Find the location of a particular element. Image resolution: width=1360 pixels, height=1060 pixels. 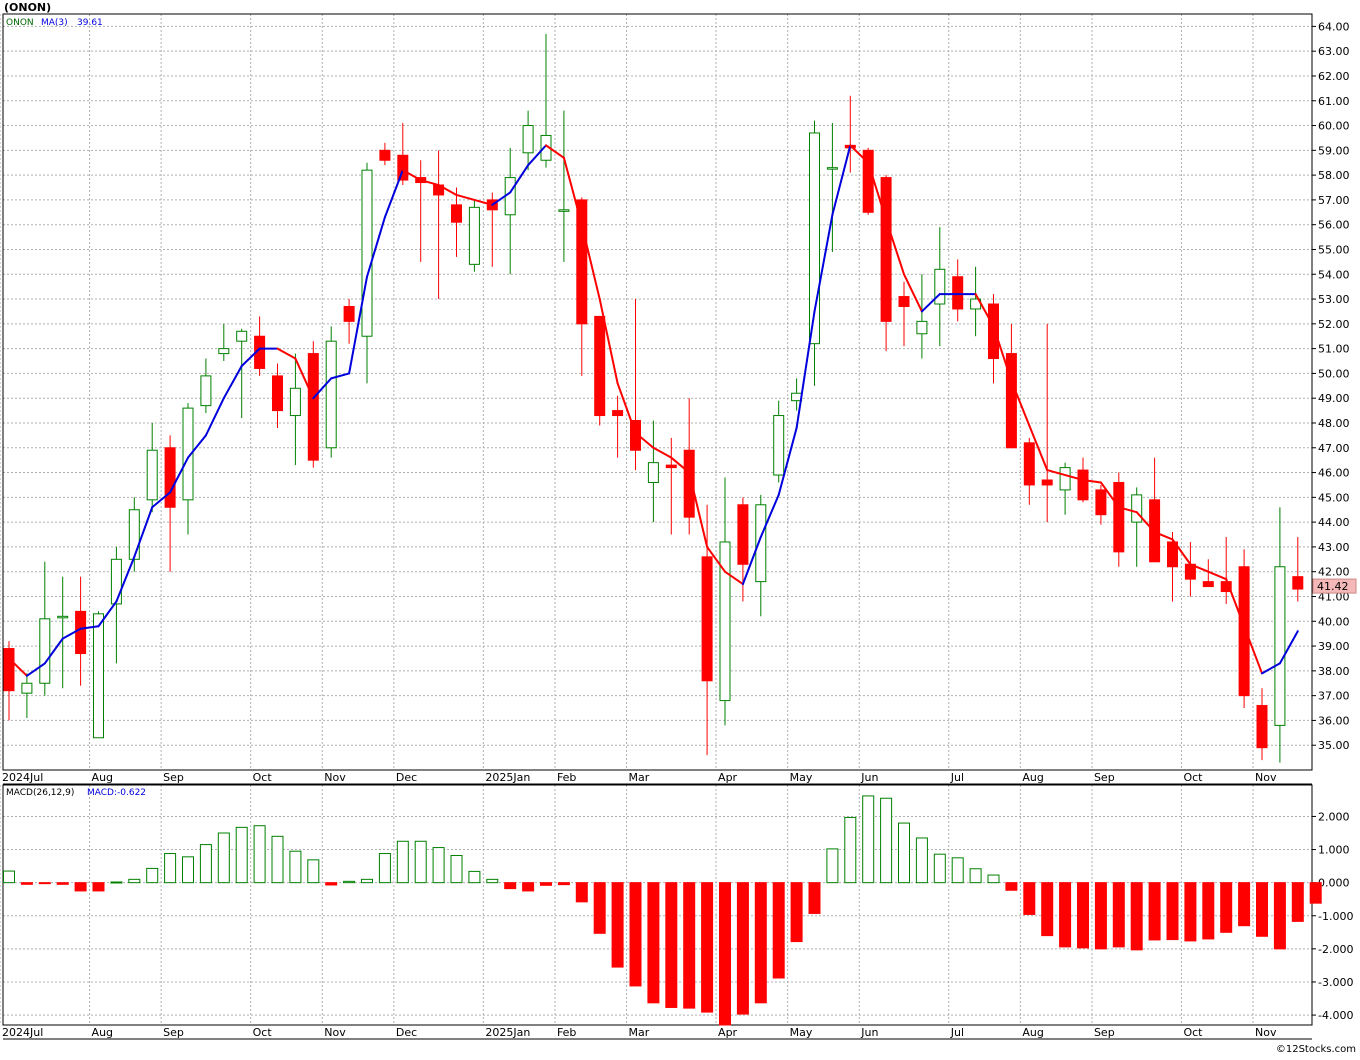

x-axis-label: Feb is located at coordinates (566, 777).